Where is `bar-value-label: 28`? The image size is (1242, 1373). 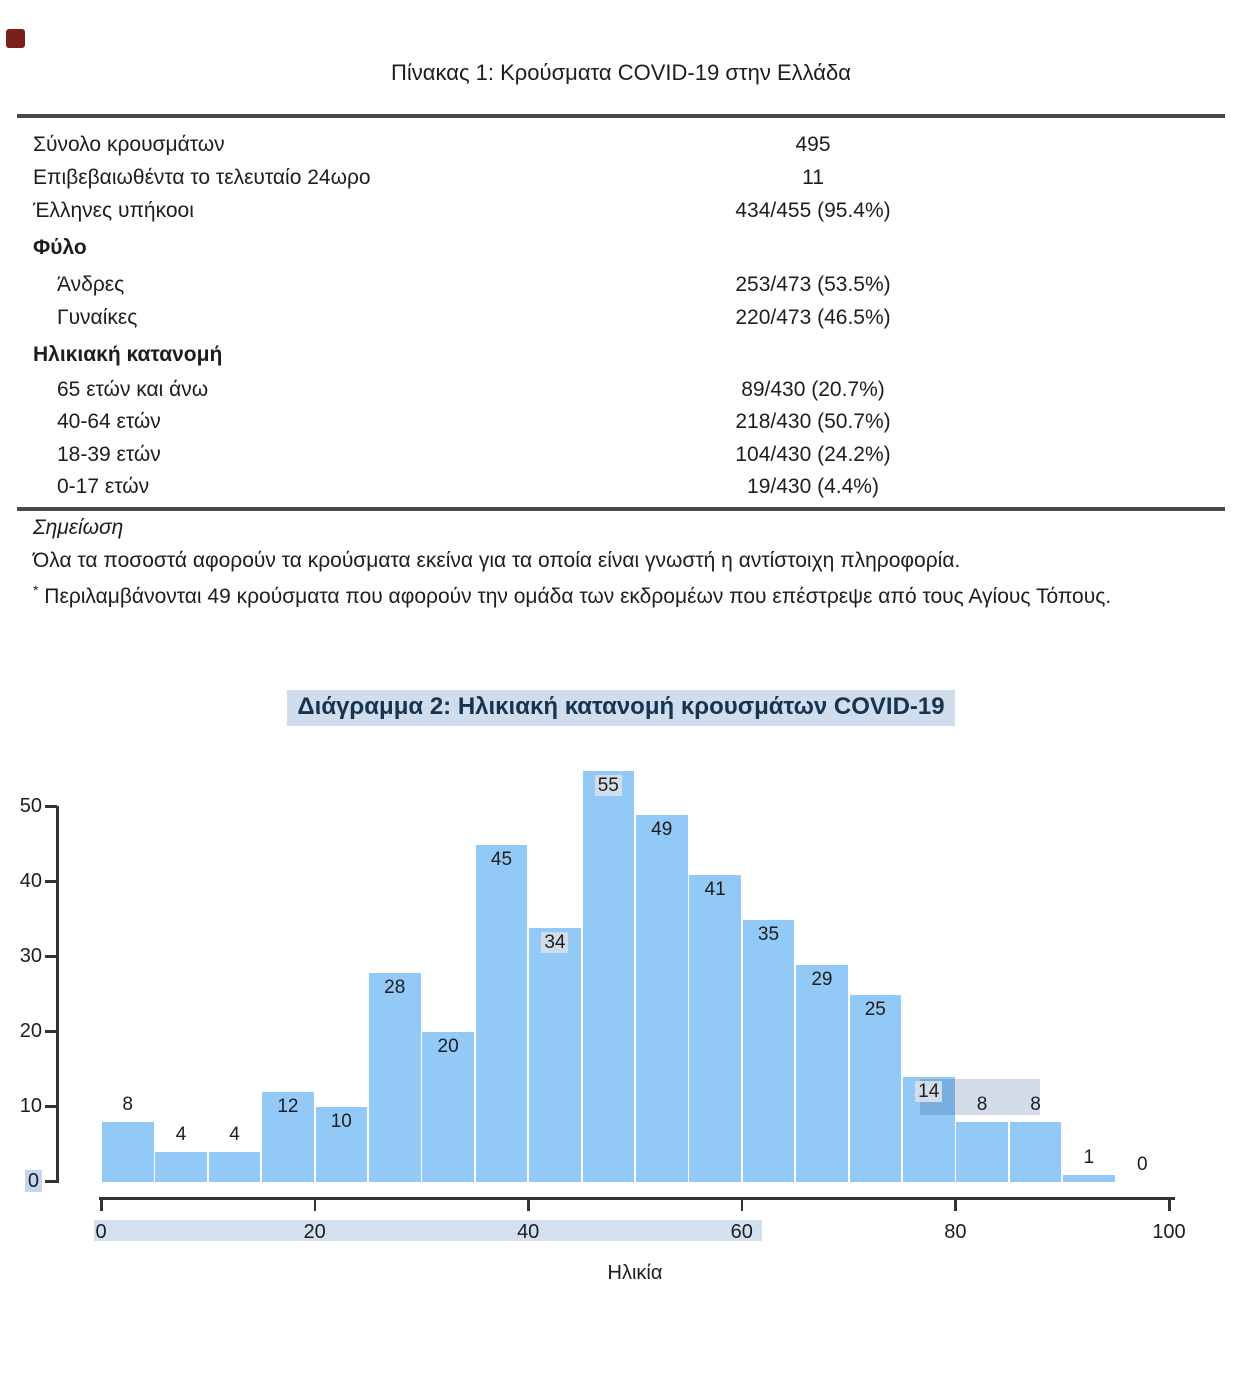 bar-value-label: 28 is located at coordinates (394, 987).